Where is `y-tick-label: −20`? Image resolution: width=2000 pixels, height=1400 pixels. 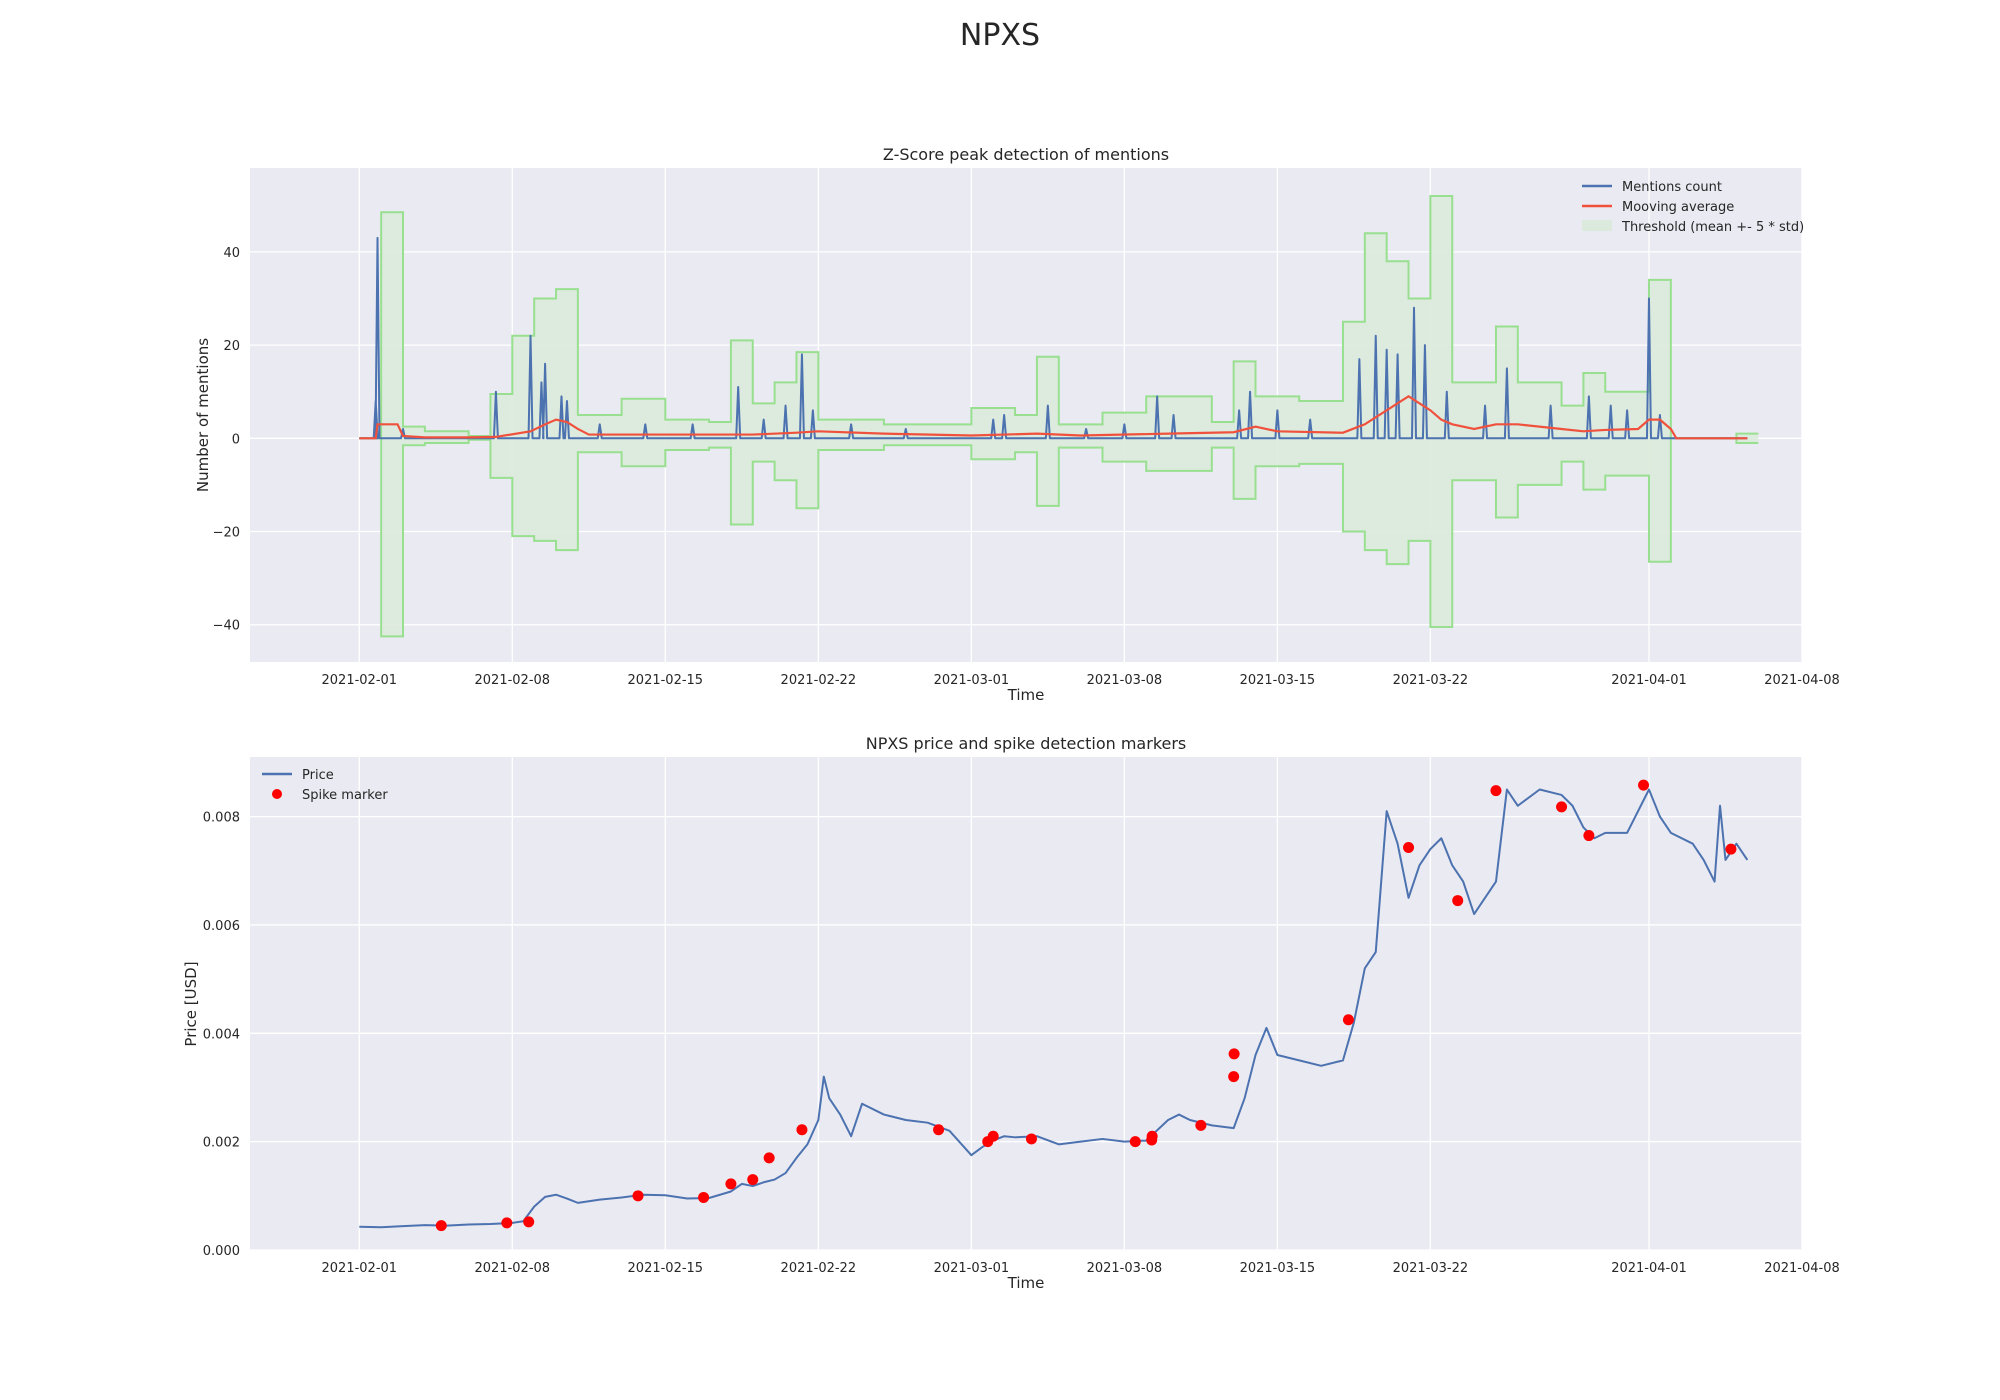
y-tick-label: −20 is located at coordinates (226, 533).